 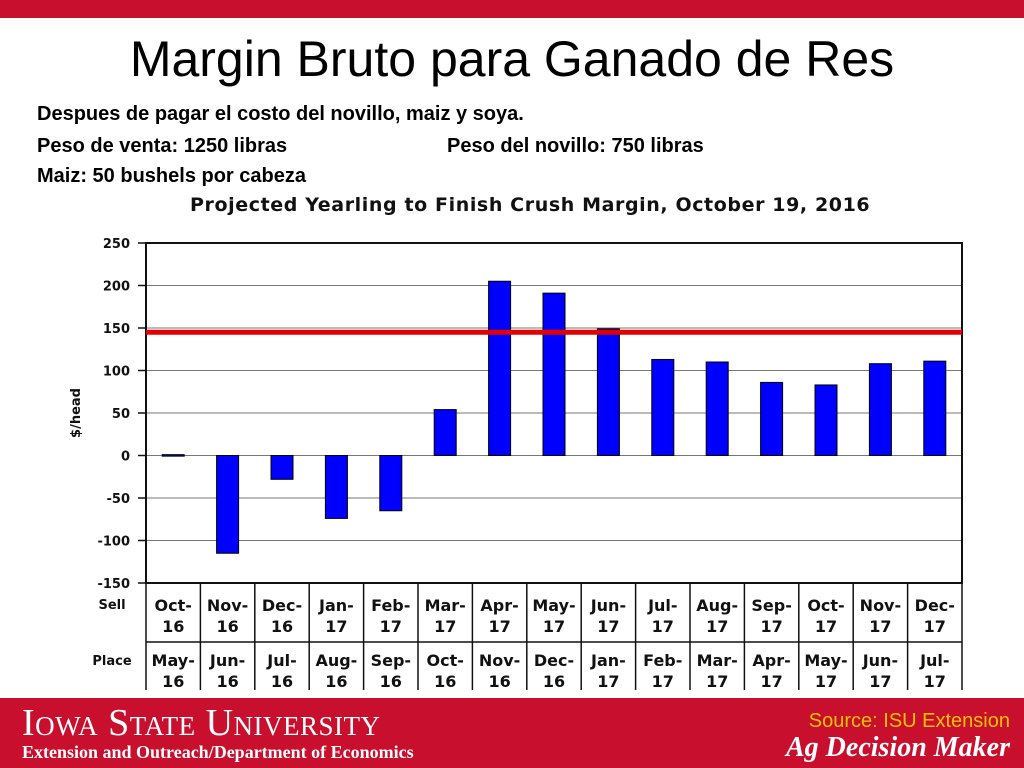 I want to click on steer-weight-label: Peso del novillo: 750 libras, so click(x=575, y=146).